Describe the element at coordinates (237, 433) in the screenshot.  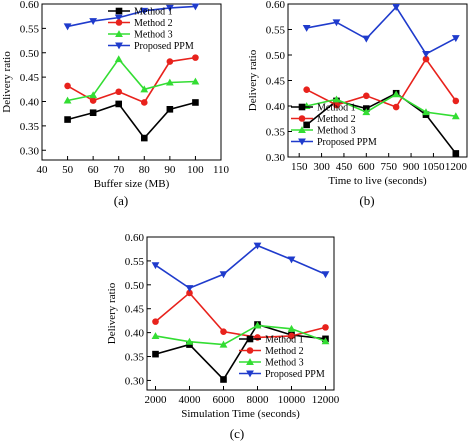
I see `panel-label-c: (c)` at that location.